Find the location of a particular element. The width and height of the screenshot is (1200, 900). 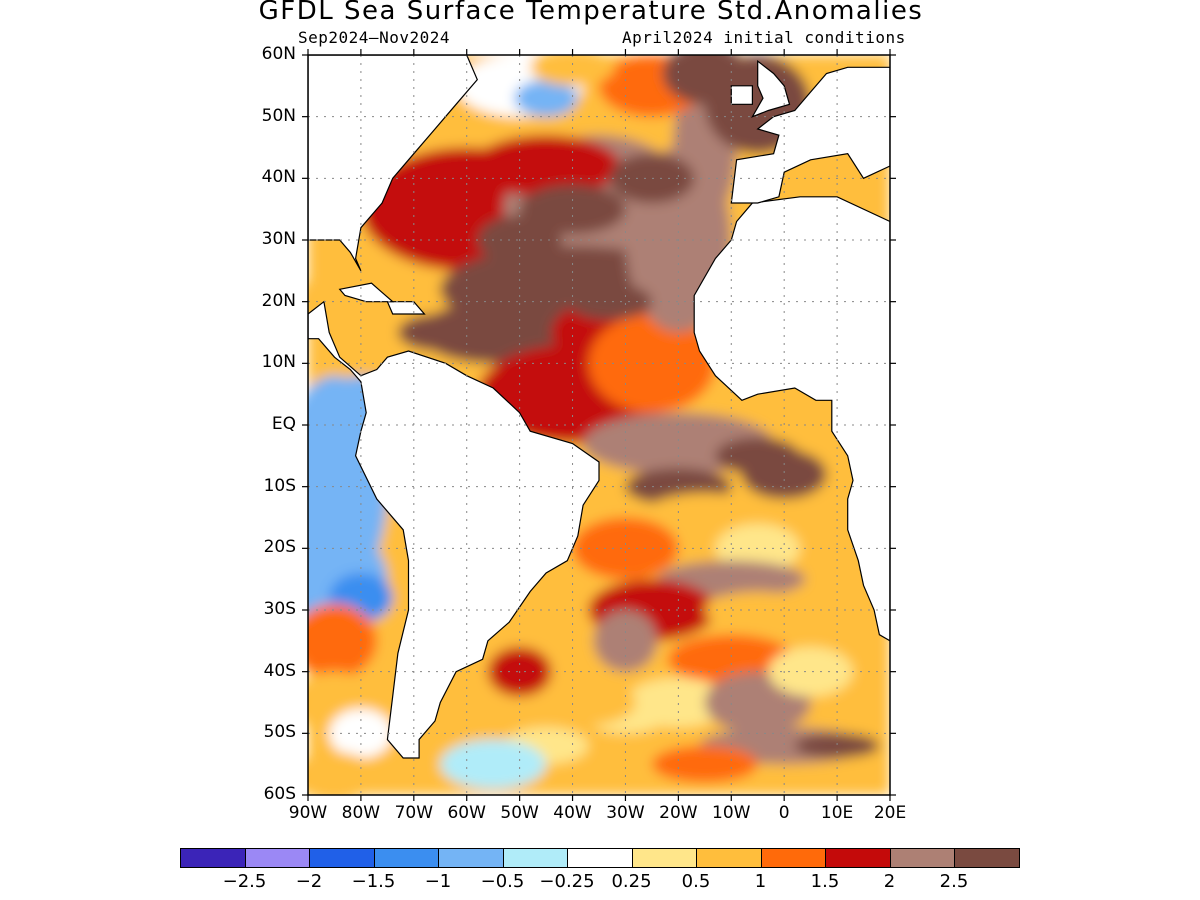

lon-label: 70W is located at coordinates (414, 813).